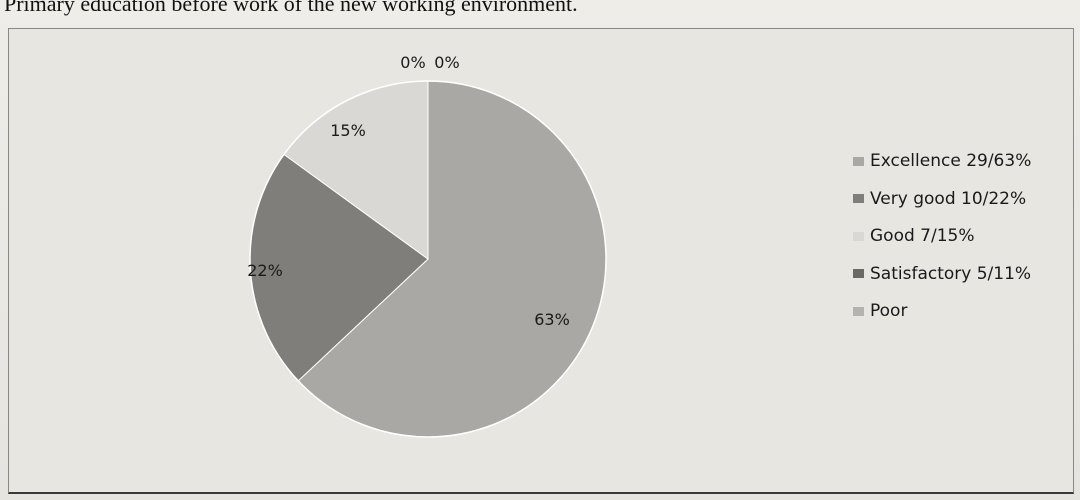 The height and width of the screenshot is (500, 1080). Describe the element at coordinates (412, 62) in the screenshot. I see `data-label-3: 0%` at that location.